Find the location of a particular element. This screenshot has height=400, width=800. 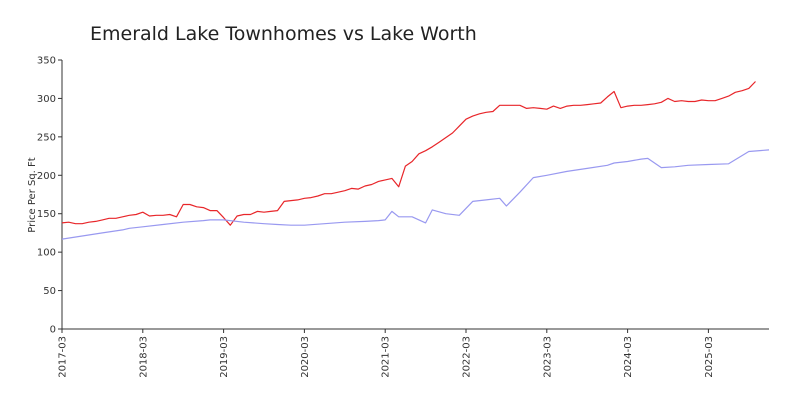

y-tick-label: 100 is located at coordinates (46, 253).